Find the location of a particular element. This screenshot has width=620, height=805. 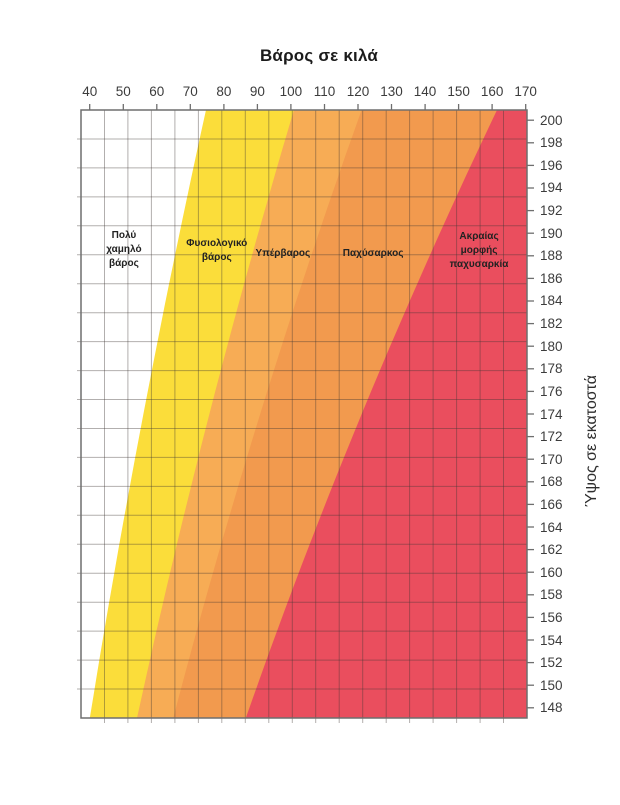

y-axis-title: Ύψος σε εκατοστά is located at coordinates (591, 441).